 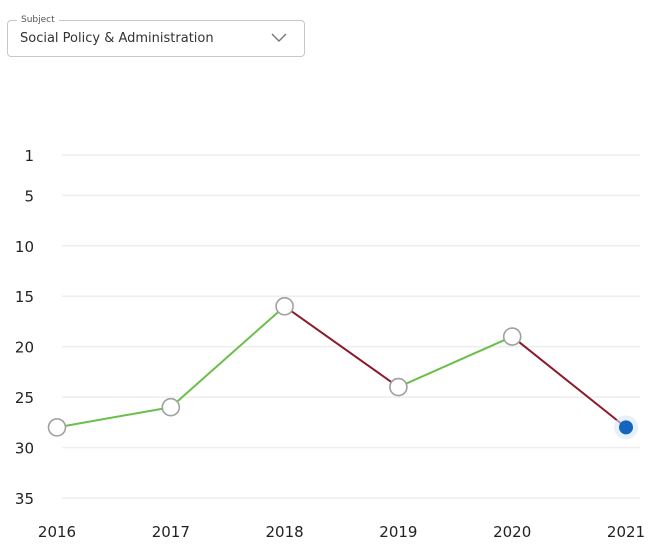 I want to click on y-tick-label: 1, so click(x=29, y=156).